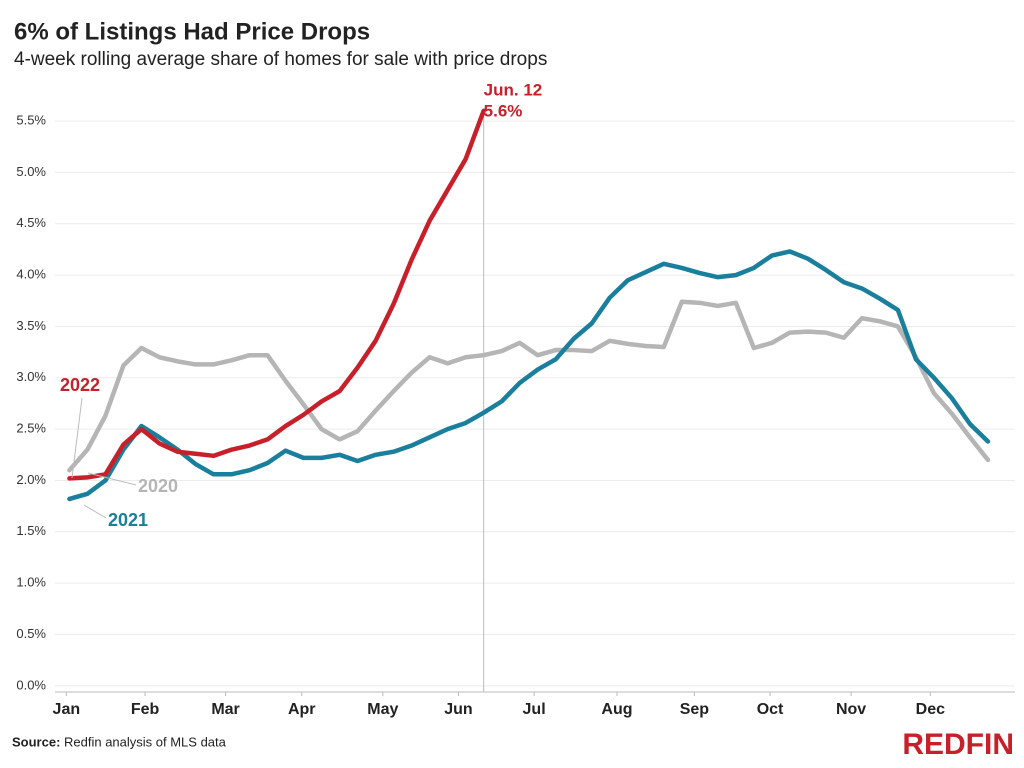  I want to click on x-tick-label: Jan, so click(67, 709).